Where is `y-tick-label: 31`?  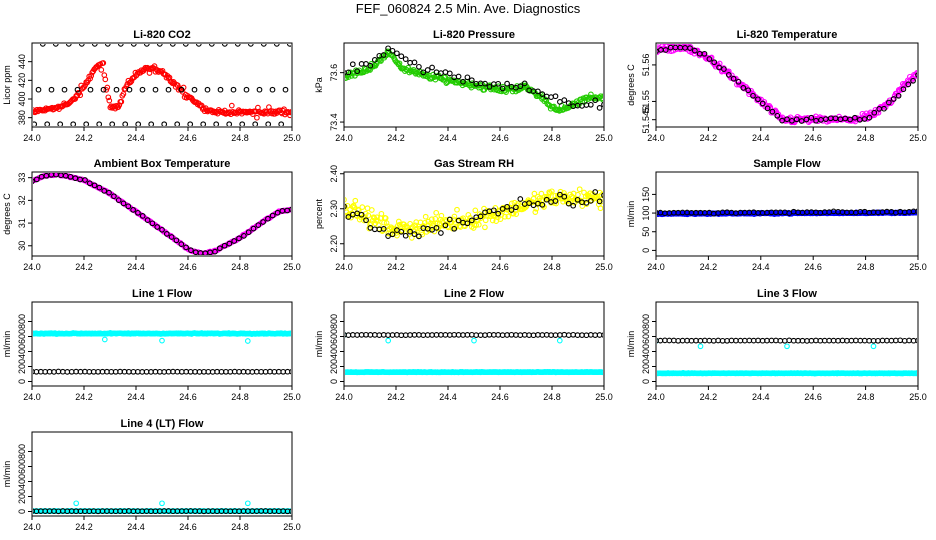
y-tick-label: 31 is located at coordinates (22, 223).